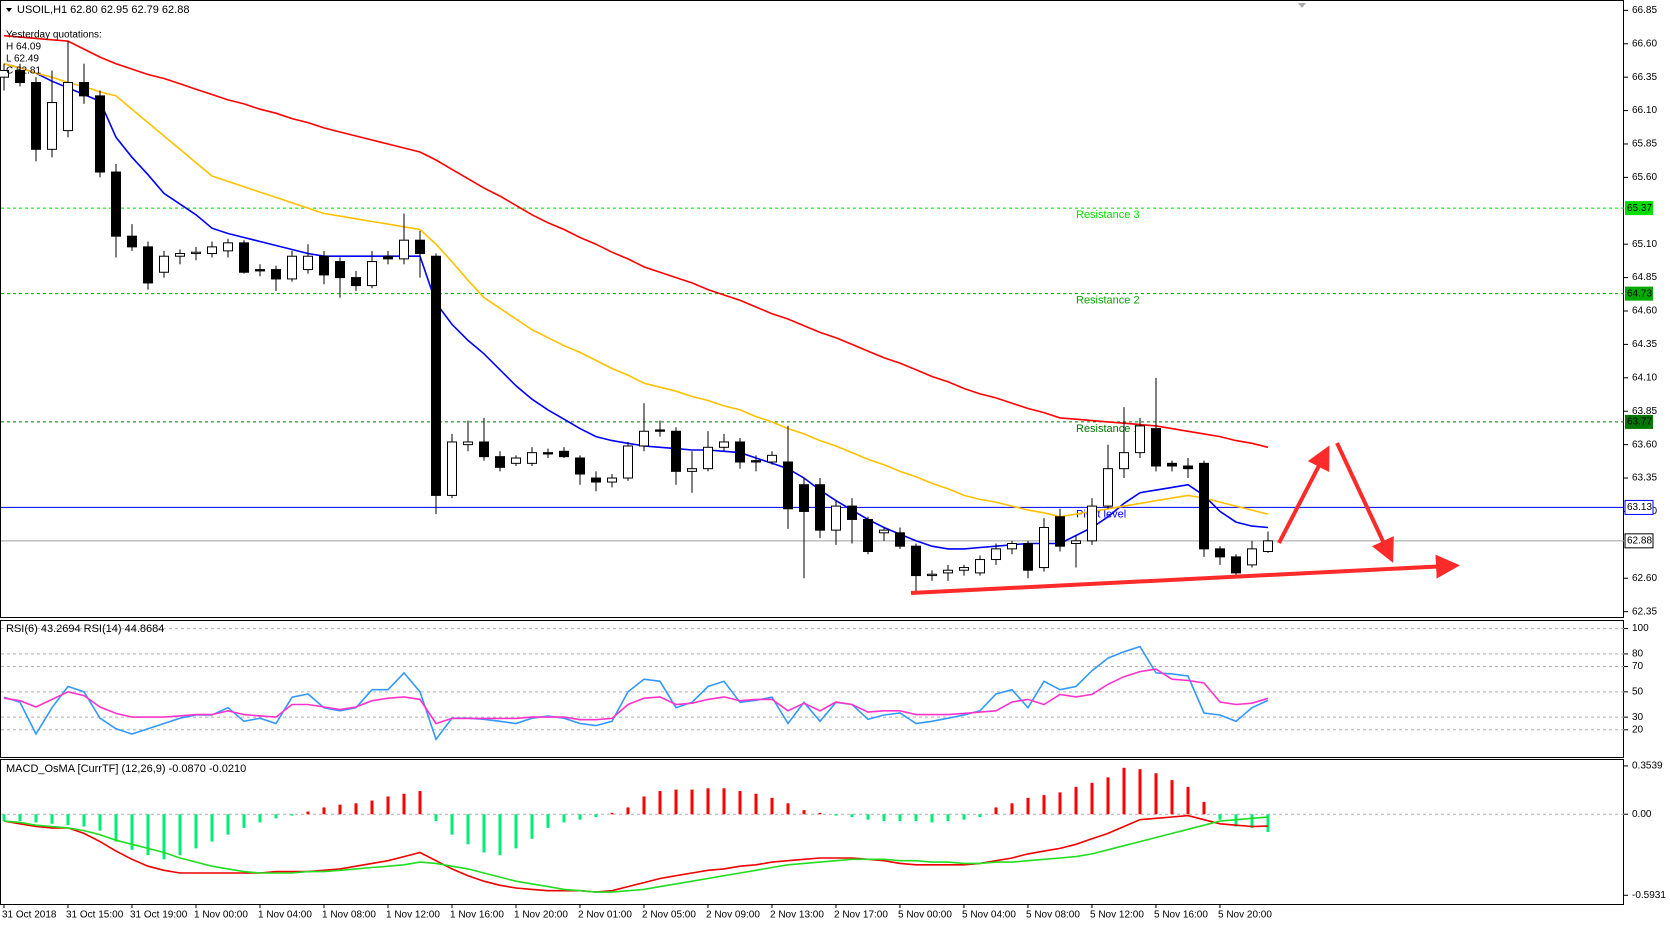  What do you see at coordinates (1640, 628) in the screenshot?
I see `y-tick-label: 100` at bounding box center [1640, 628].